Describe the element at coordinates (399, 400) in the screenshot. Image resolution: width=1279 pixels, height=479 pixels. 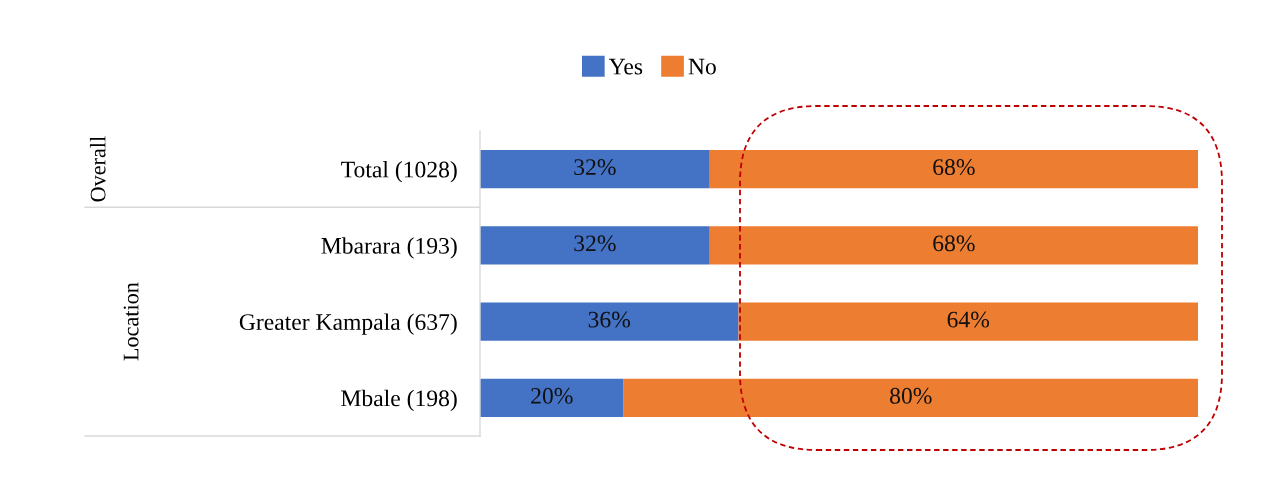
I see `y-tick-label: Mbale (198)` at that location.